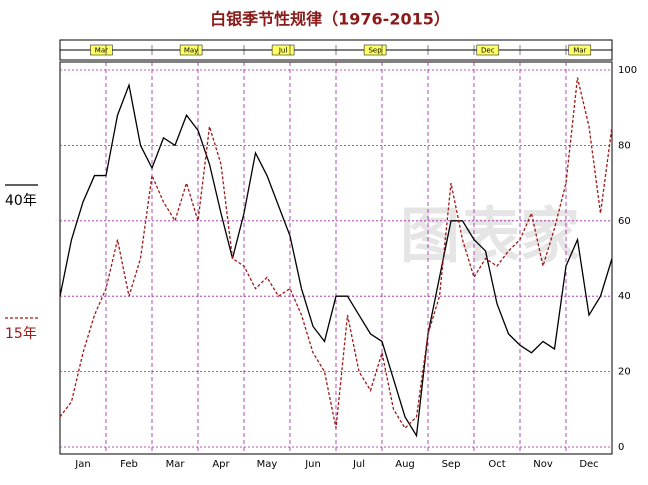  I want to click on legend-label: 15年, so click(21, 334).